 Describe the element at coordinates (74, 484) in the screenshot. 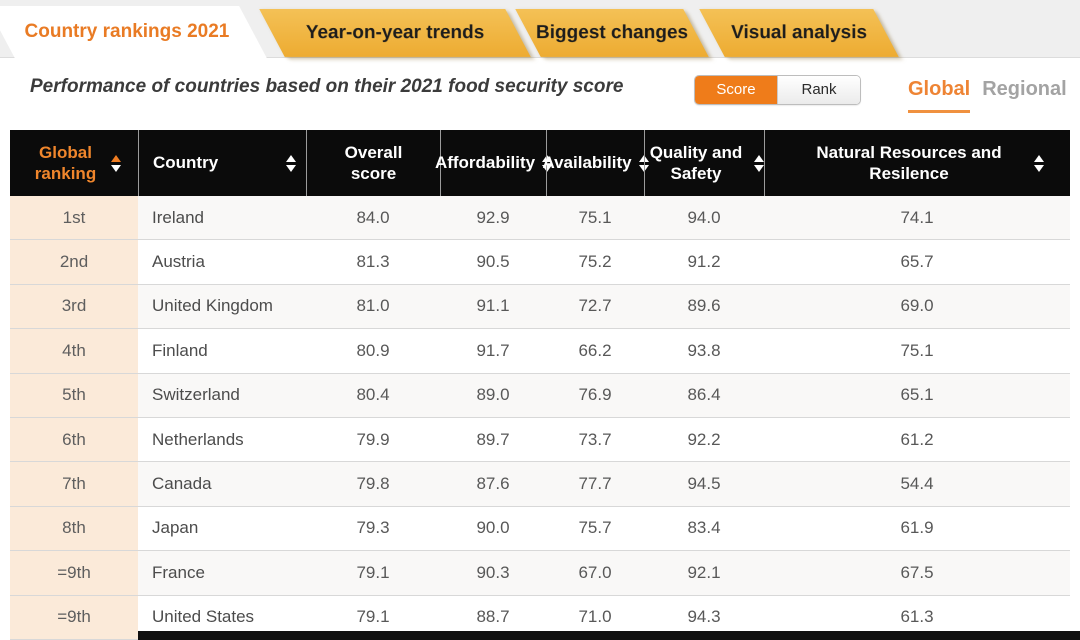

I see `rank-cell: 7th` at that location.